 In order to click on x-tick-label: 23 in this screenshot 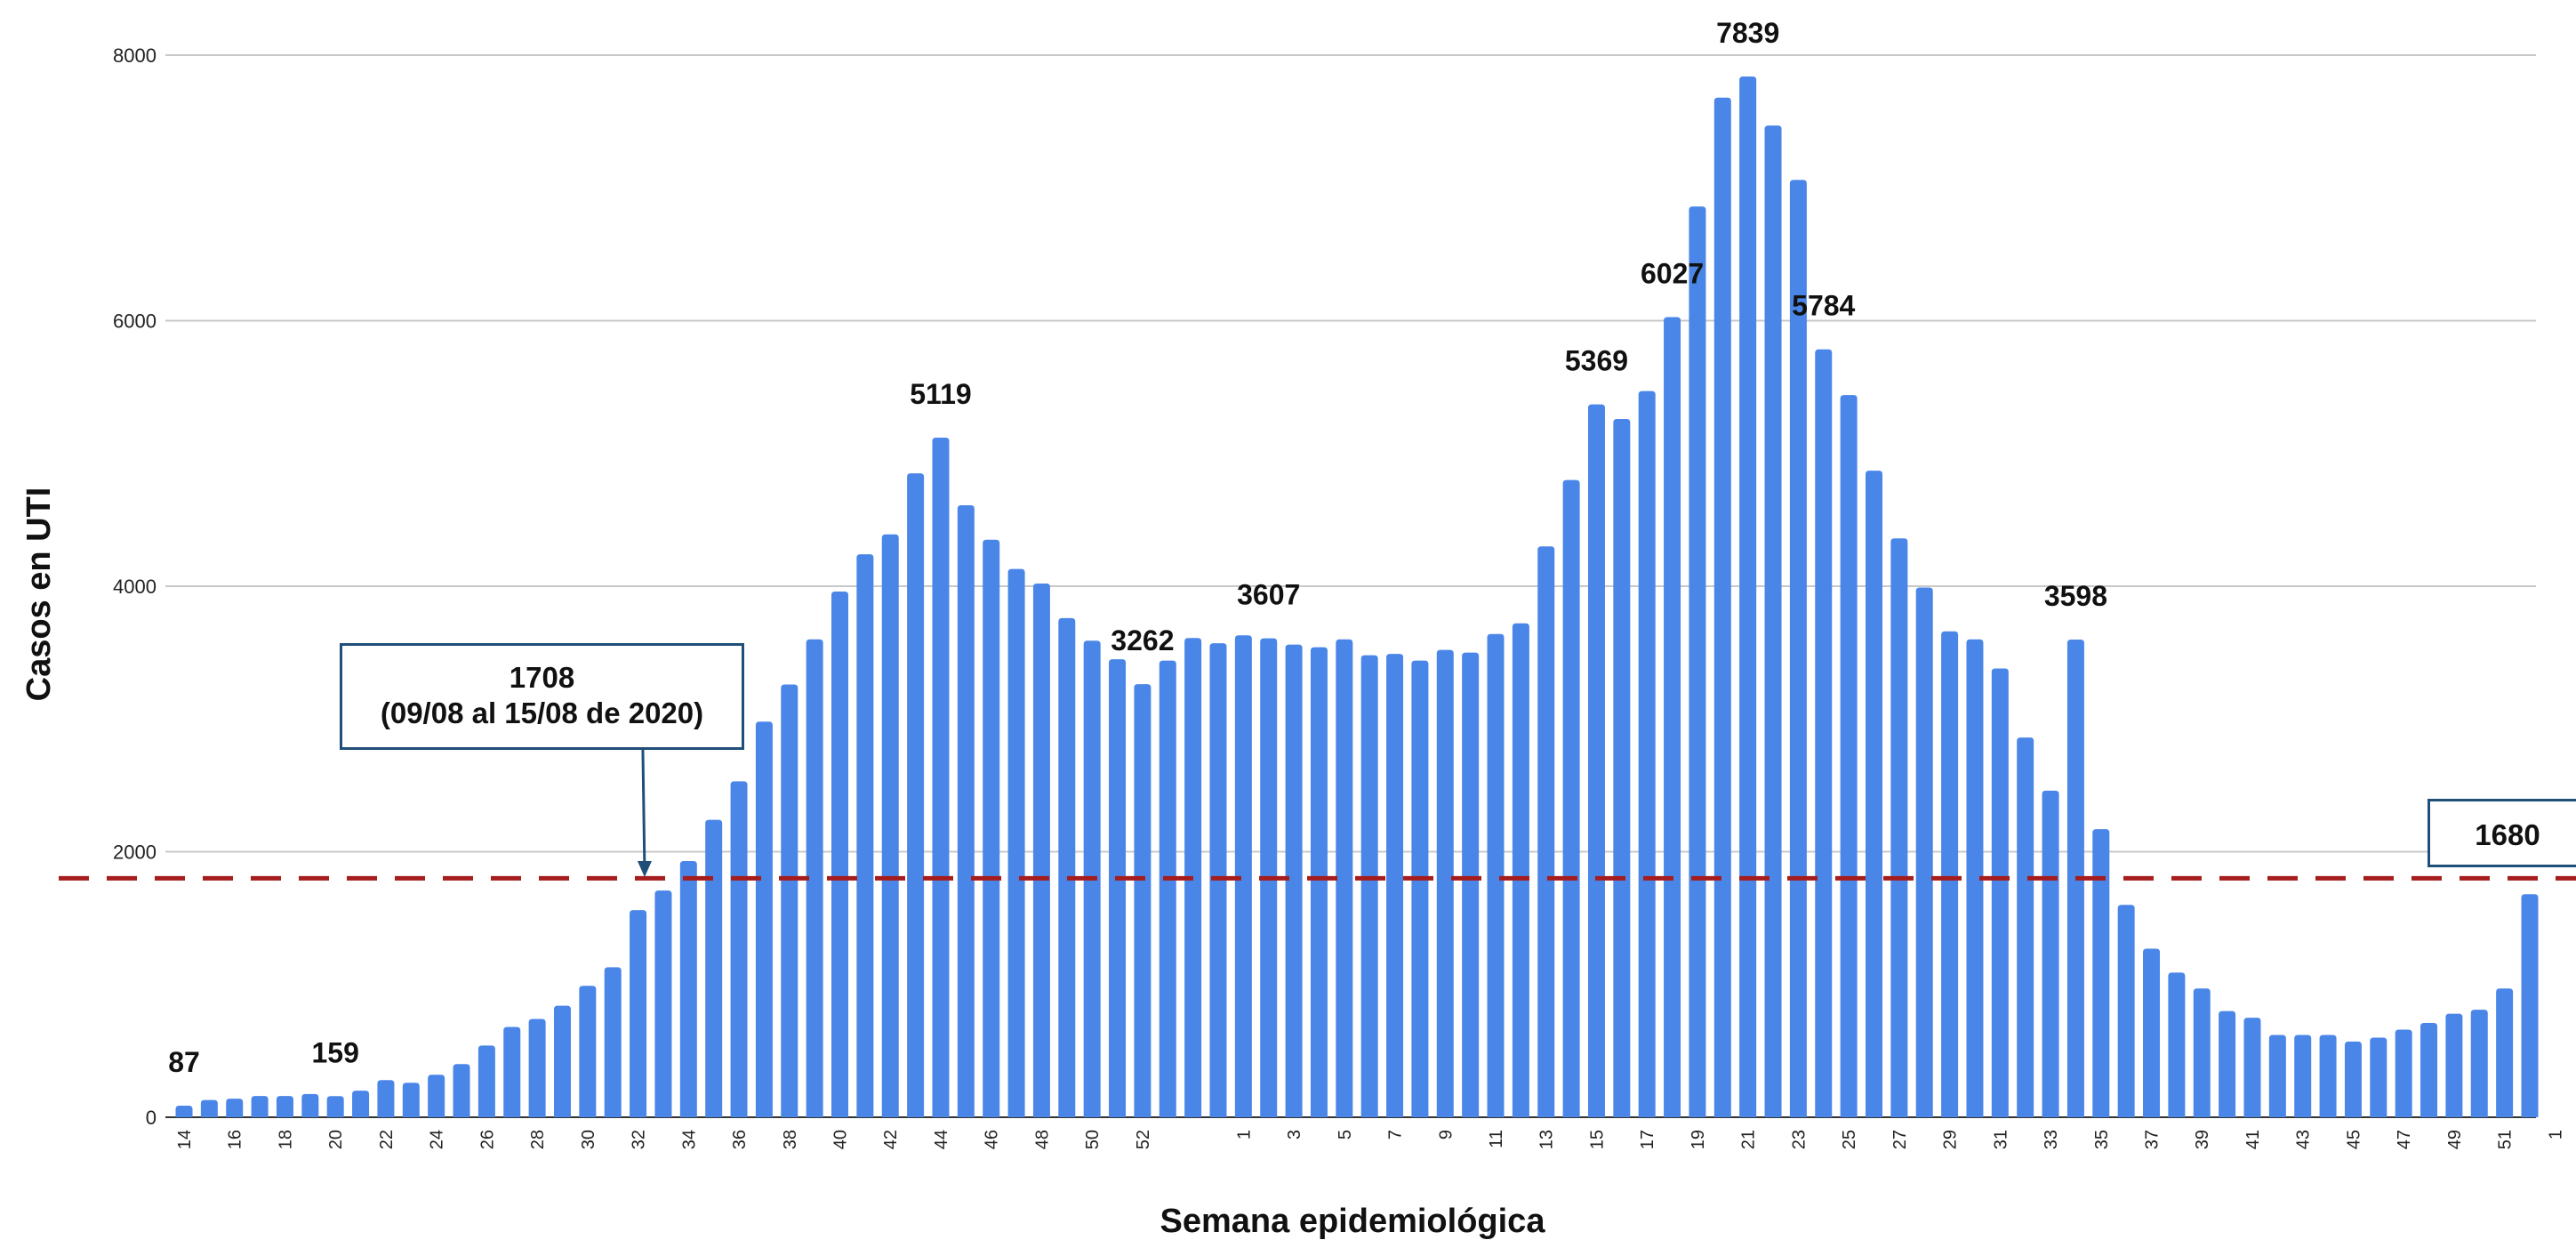, I will do `click(1799, 1139)`.